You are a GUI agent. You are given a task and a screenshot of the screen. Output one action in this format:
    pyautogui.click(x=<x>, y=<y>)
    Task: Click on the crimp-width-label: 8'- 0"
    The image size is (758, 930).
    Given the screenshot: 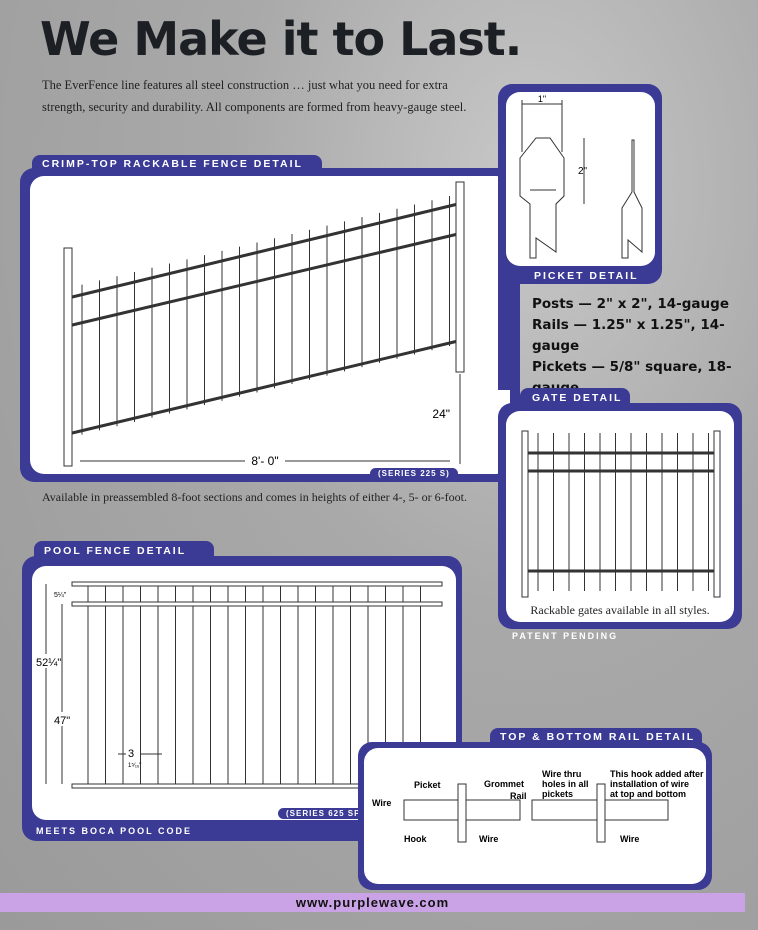 What is the action you would take?
    pyautogui.click(x=264, y=461)
    